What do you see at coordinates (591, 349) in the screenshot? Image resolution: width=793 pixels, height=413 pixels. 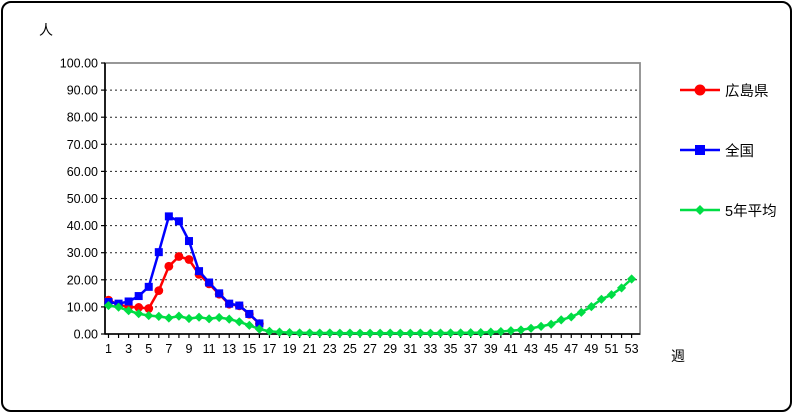 I see `x-tick-label: 49` at bounding box center [591, 349].